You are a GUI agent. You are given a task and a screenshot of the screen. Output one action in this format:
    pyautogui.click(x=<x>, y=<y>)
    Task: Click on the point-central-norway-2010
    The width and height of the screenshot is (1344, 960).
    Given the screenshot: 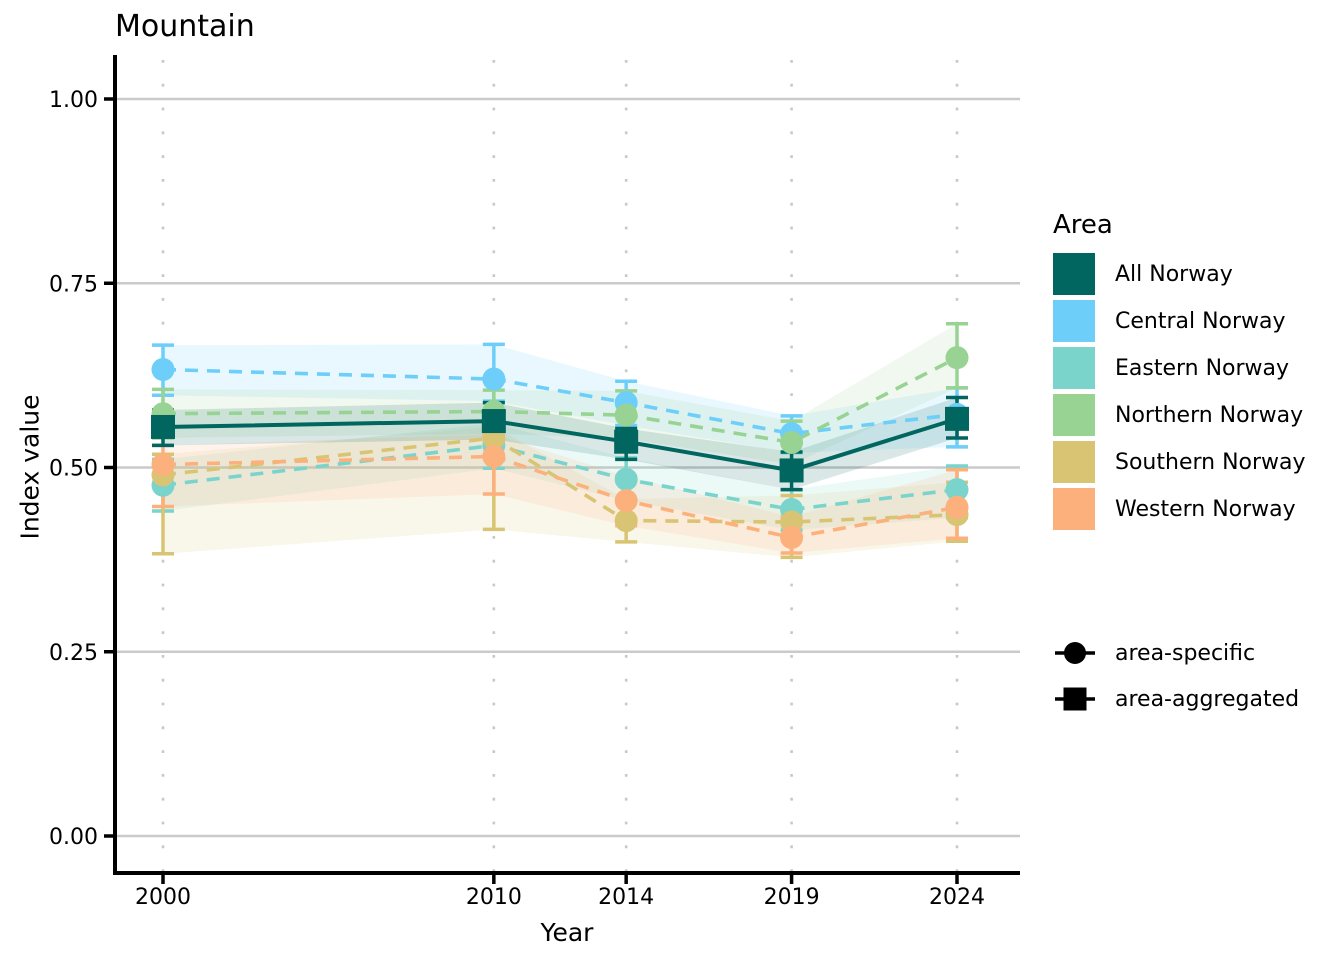 What is the action you would take?
    pyautogui.click(x=494, y=379)
    